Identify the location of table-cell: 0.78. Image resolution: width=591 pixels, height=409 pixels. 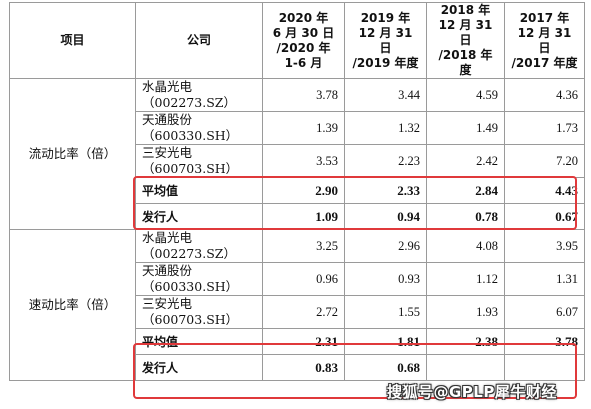
(465, 216).